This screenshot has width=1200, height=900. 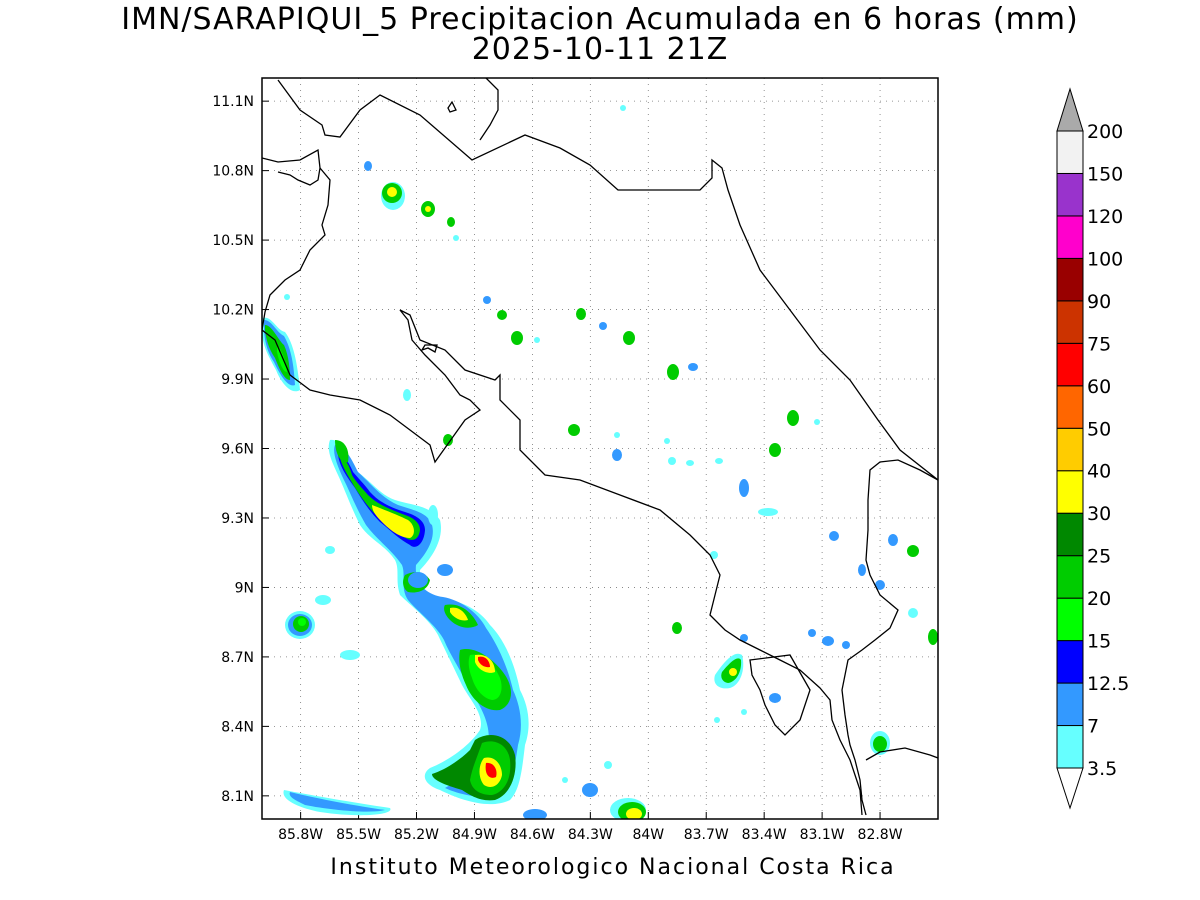 What do you see at coordinates (233, 241) in the screenshot?
I see `lat-tick-label: 10.5N` at bounding box center [233, 241].